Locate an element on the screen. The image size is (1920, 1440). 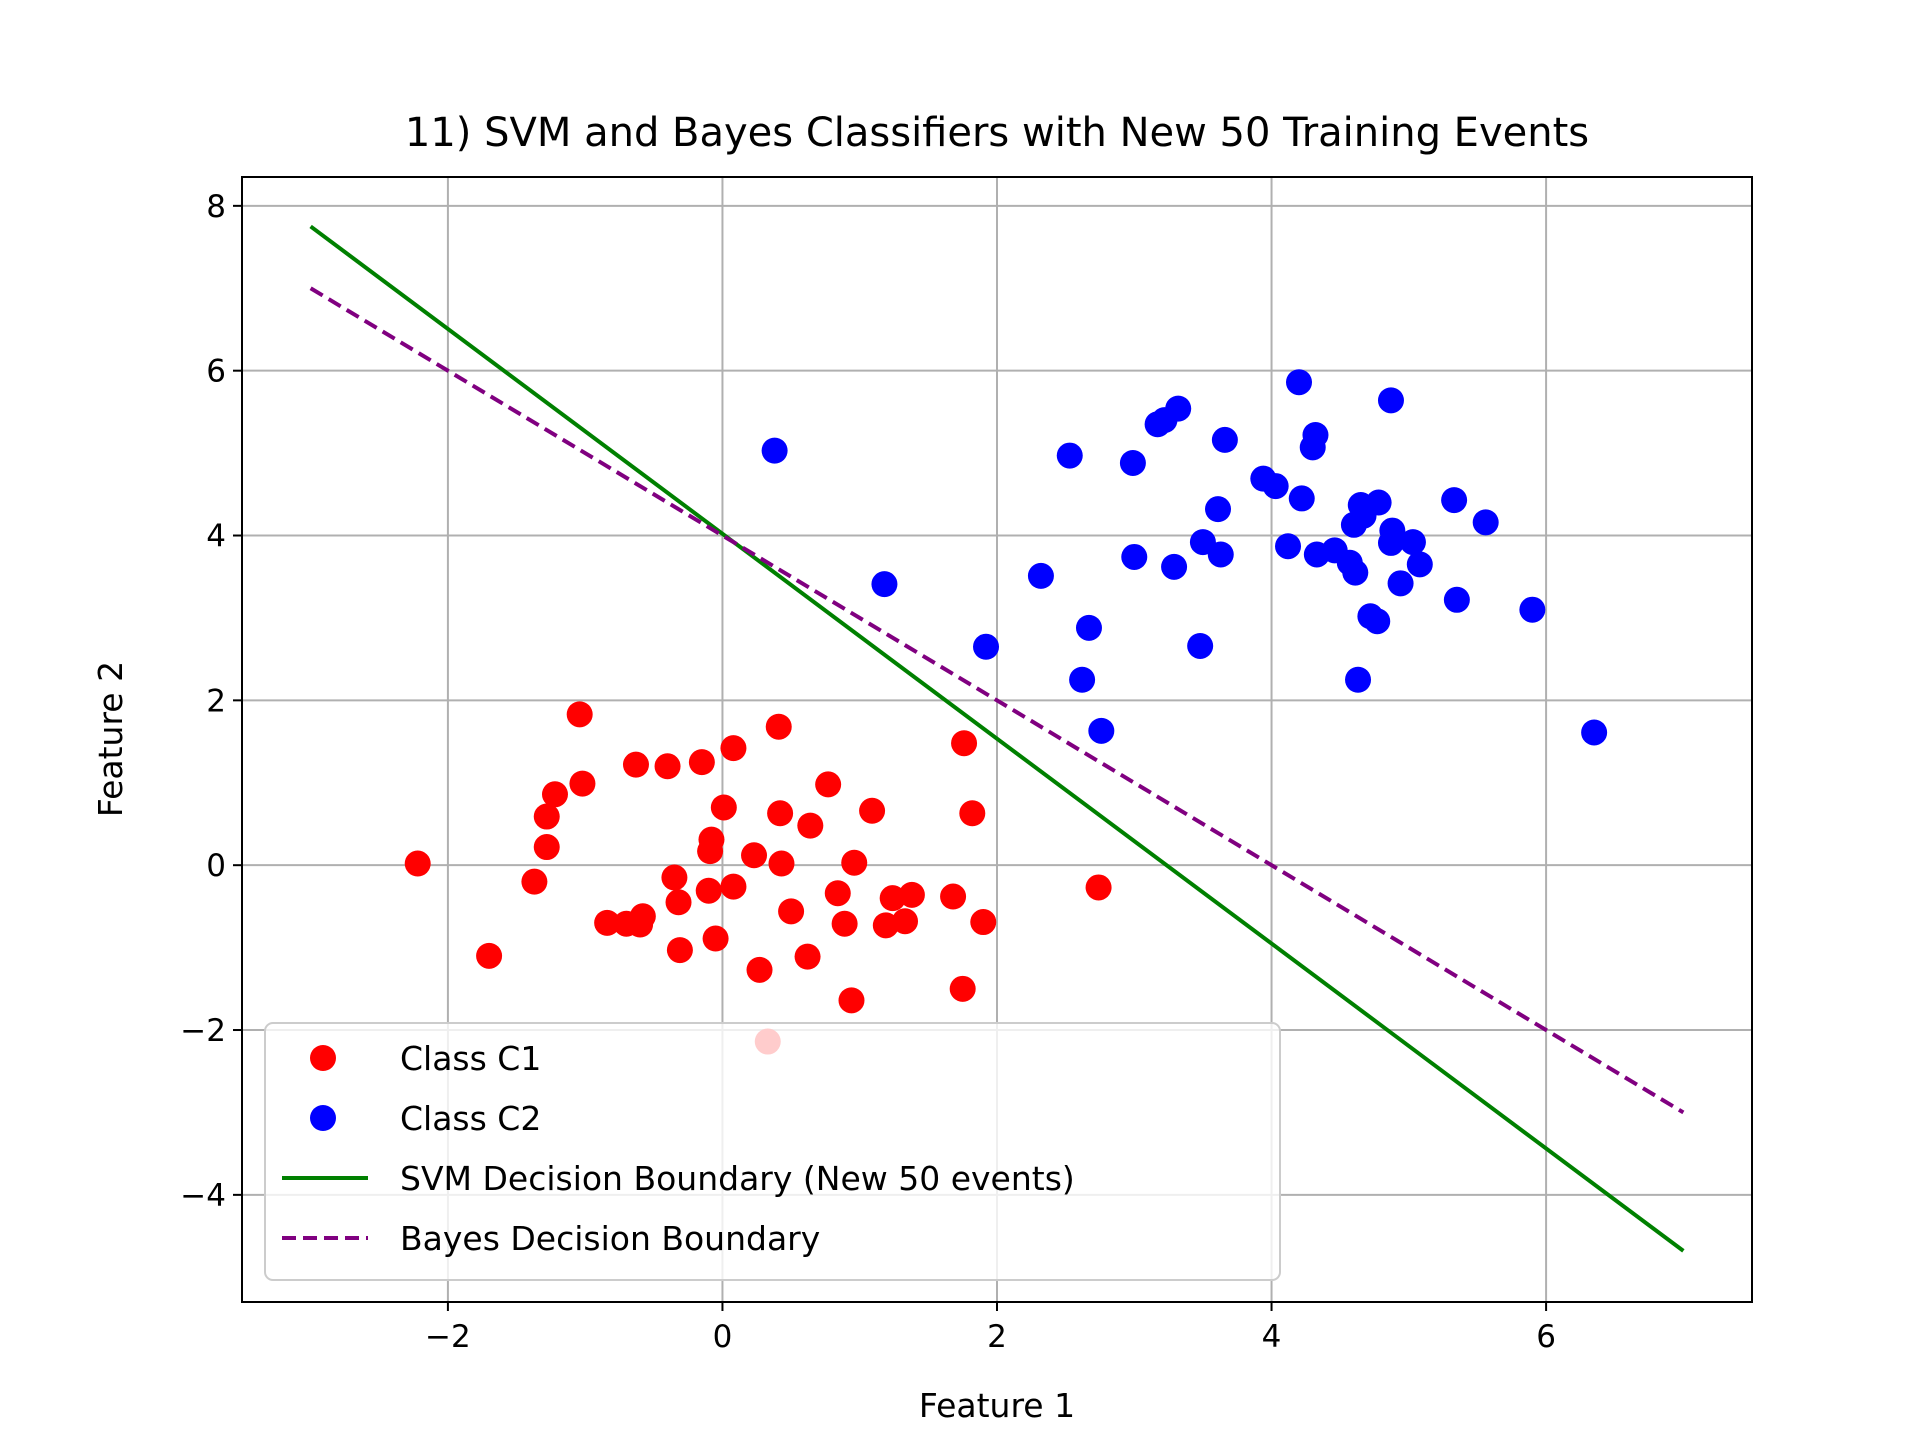
legend-marker-class-c1 is located at coordinates (323, 1058).